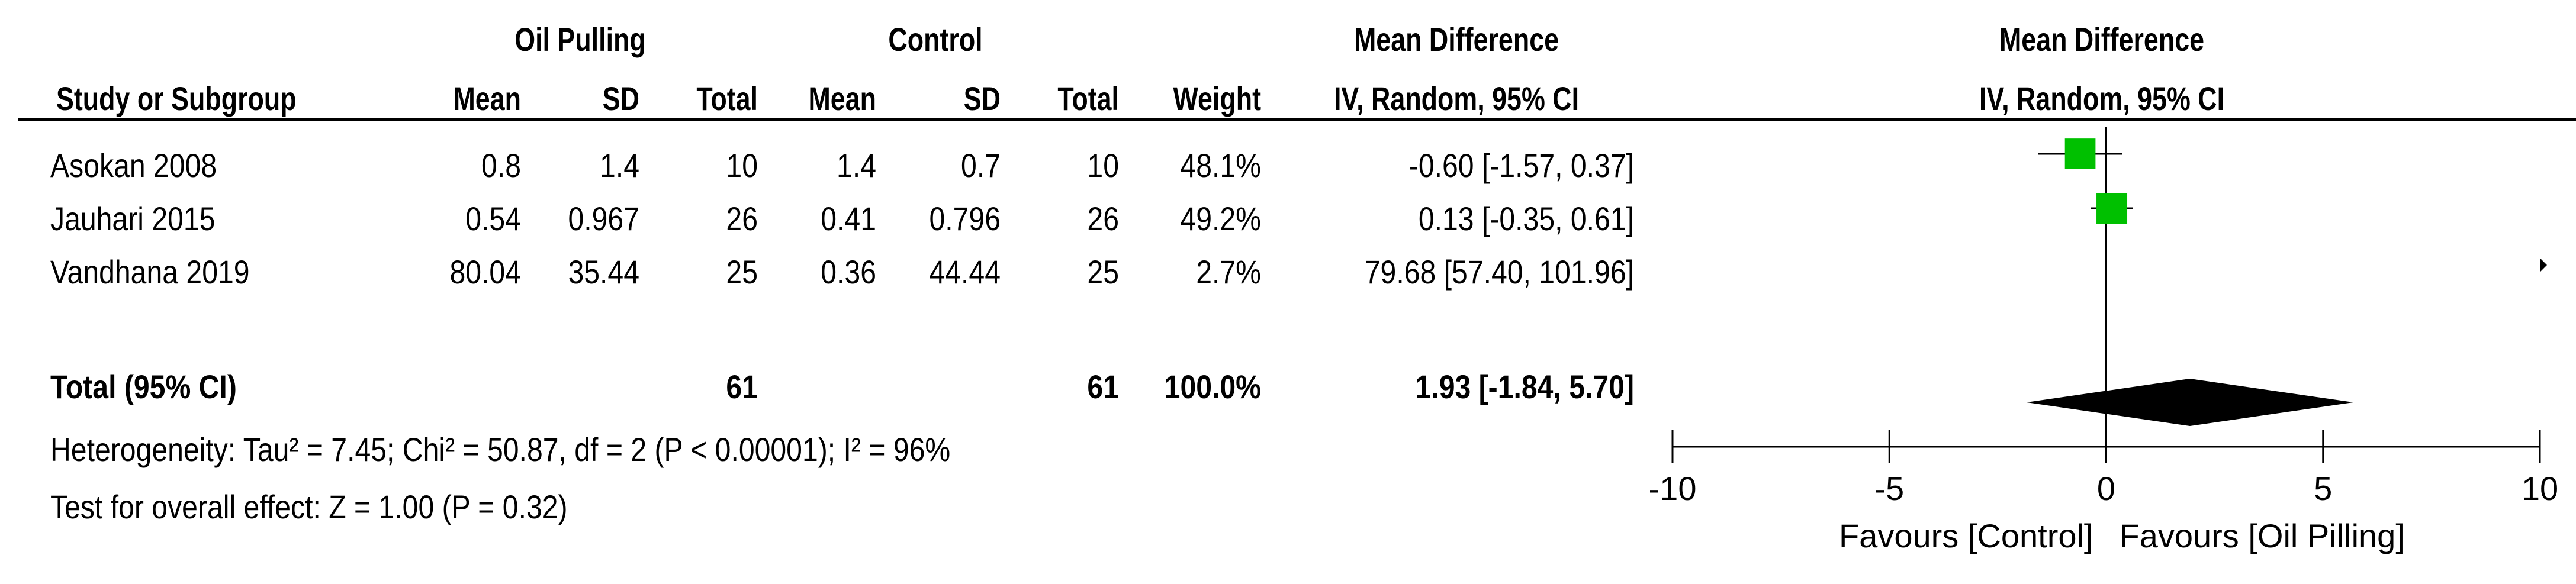 The width and height of the screenshot is (2576, 584). What do you see at coordinates (176, 98) in the screenshot?
I see `column-header-study: Study or Subgroup` at bounding box center [176, 98].